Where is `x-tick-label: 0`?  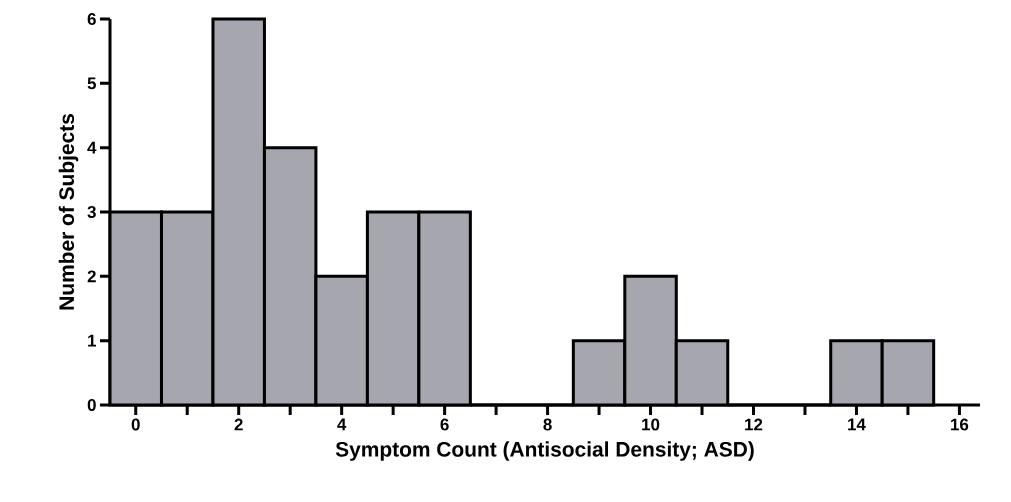
x-tick-label: 0 is located at coordinates (135, 424).